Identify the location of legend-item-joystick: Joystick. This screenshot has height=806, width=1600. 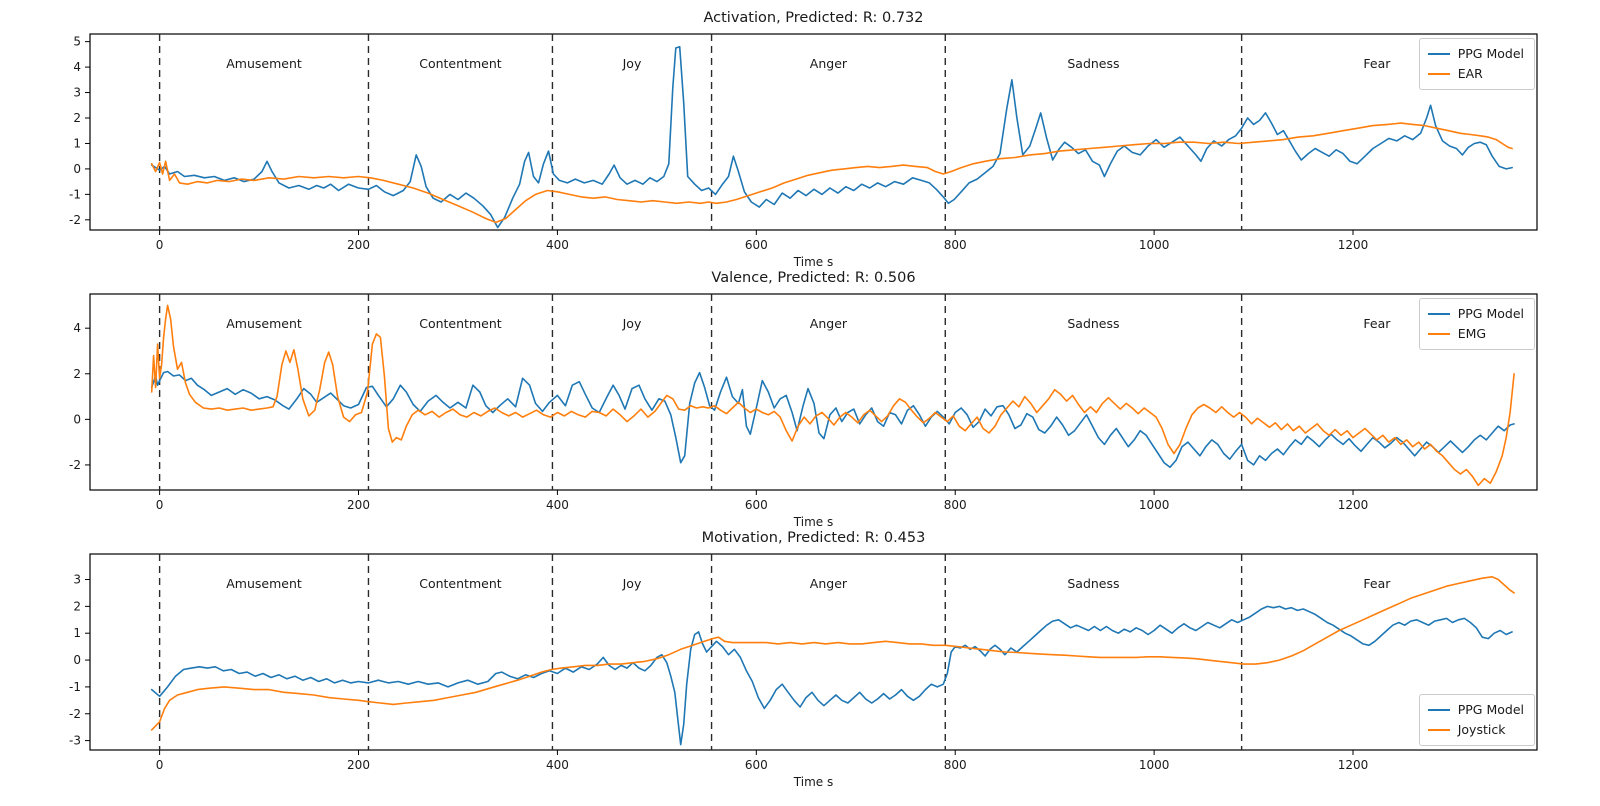
(1475, 730).